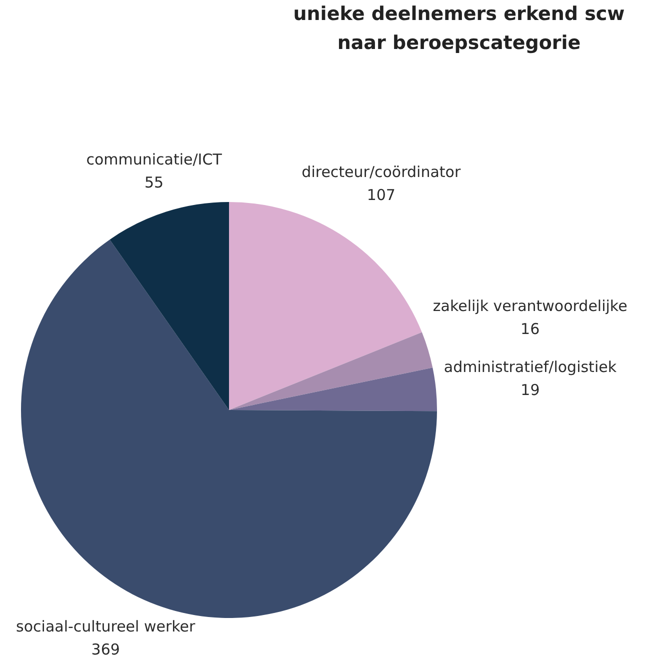 This screenshot has height=664, width=661. Describe the element at coordinates (530, 367) in the screenshot. I see `slice-label: administratief/logistiek` at that location.